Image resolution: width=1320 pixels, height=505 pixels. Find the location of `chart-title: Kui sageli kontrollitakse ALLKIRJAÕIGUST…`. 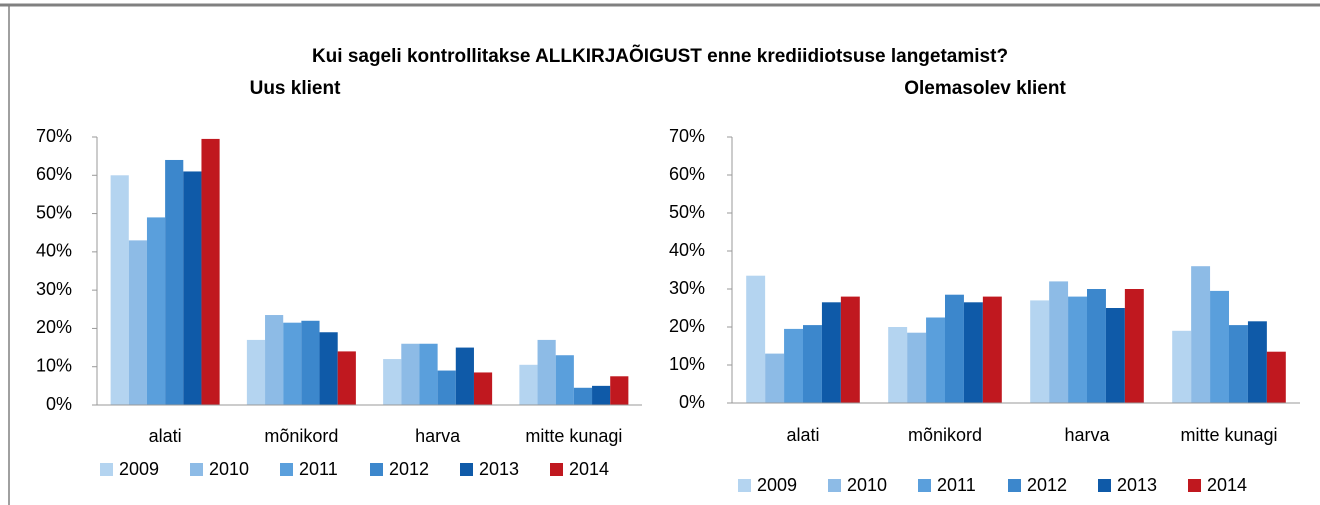

chart-title: Kui sageli kontrollitakse ALLKIRJAÕIGUST… is located at coordinates (660, 56).